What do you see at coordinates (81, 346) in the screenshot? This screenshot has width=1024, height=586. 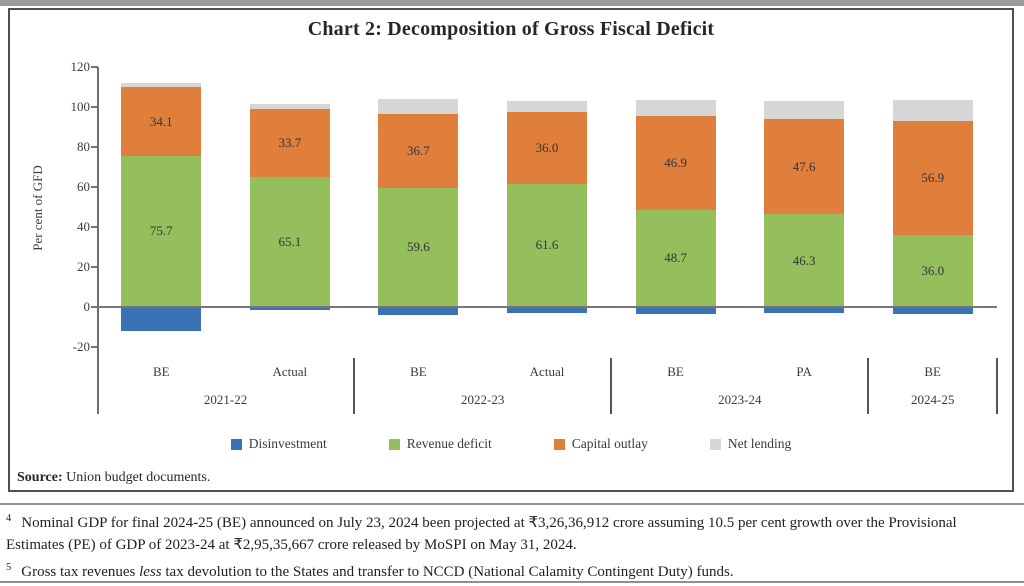 I see `y-tick-label: -20` at bounding box center [81, 346].